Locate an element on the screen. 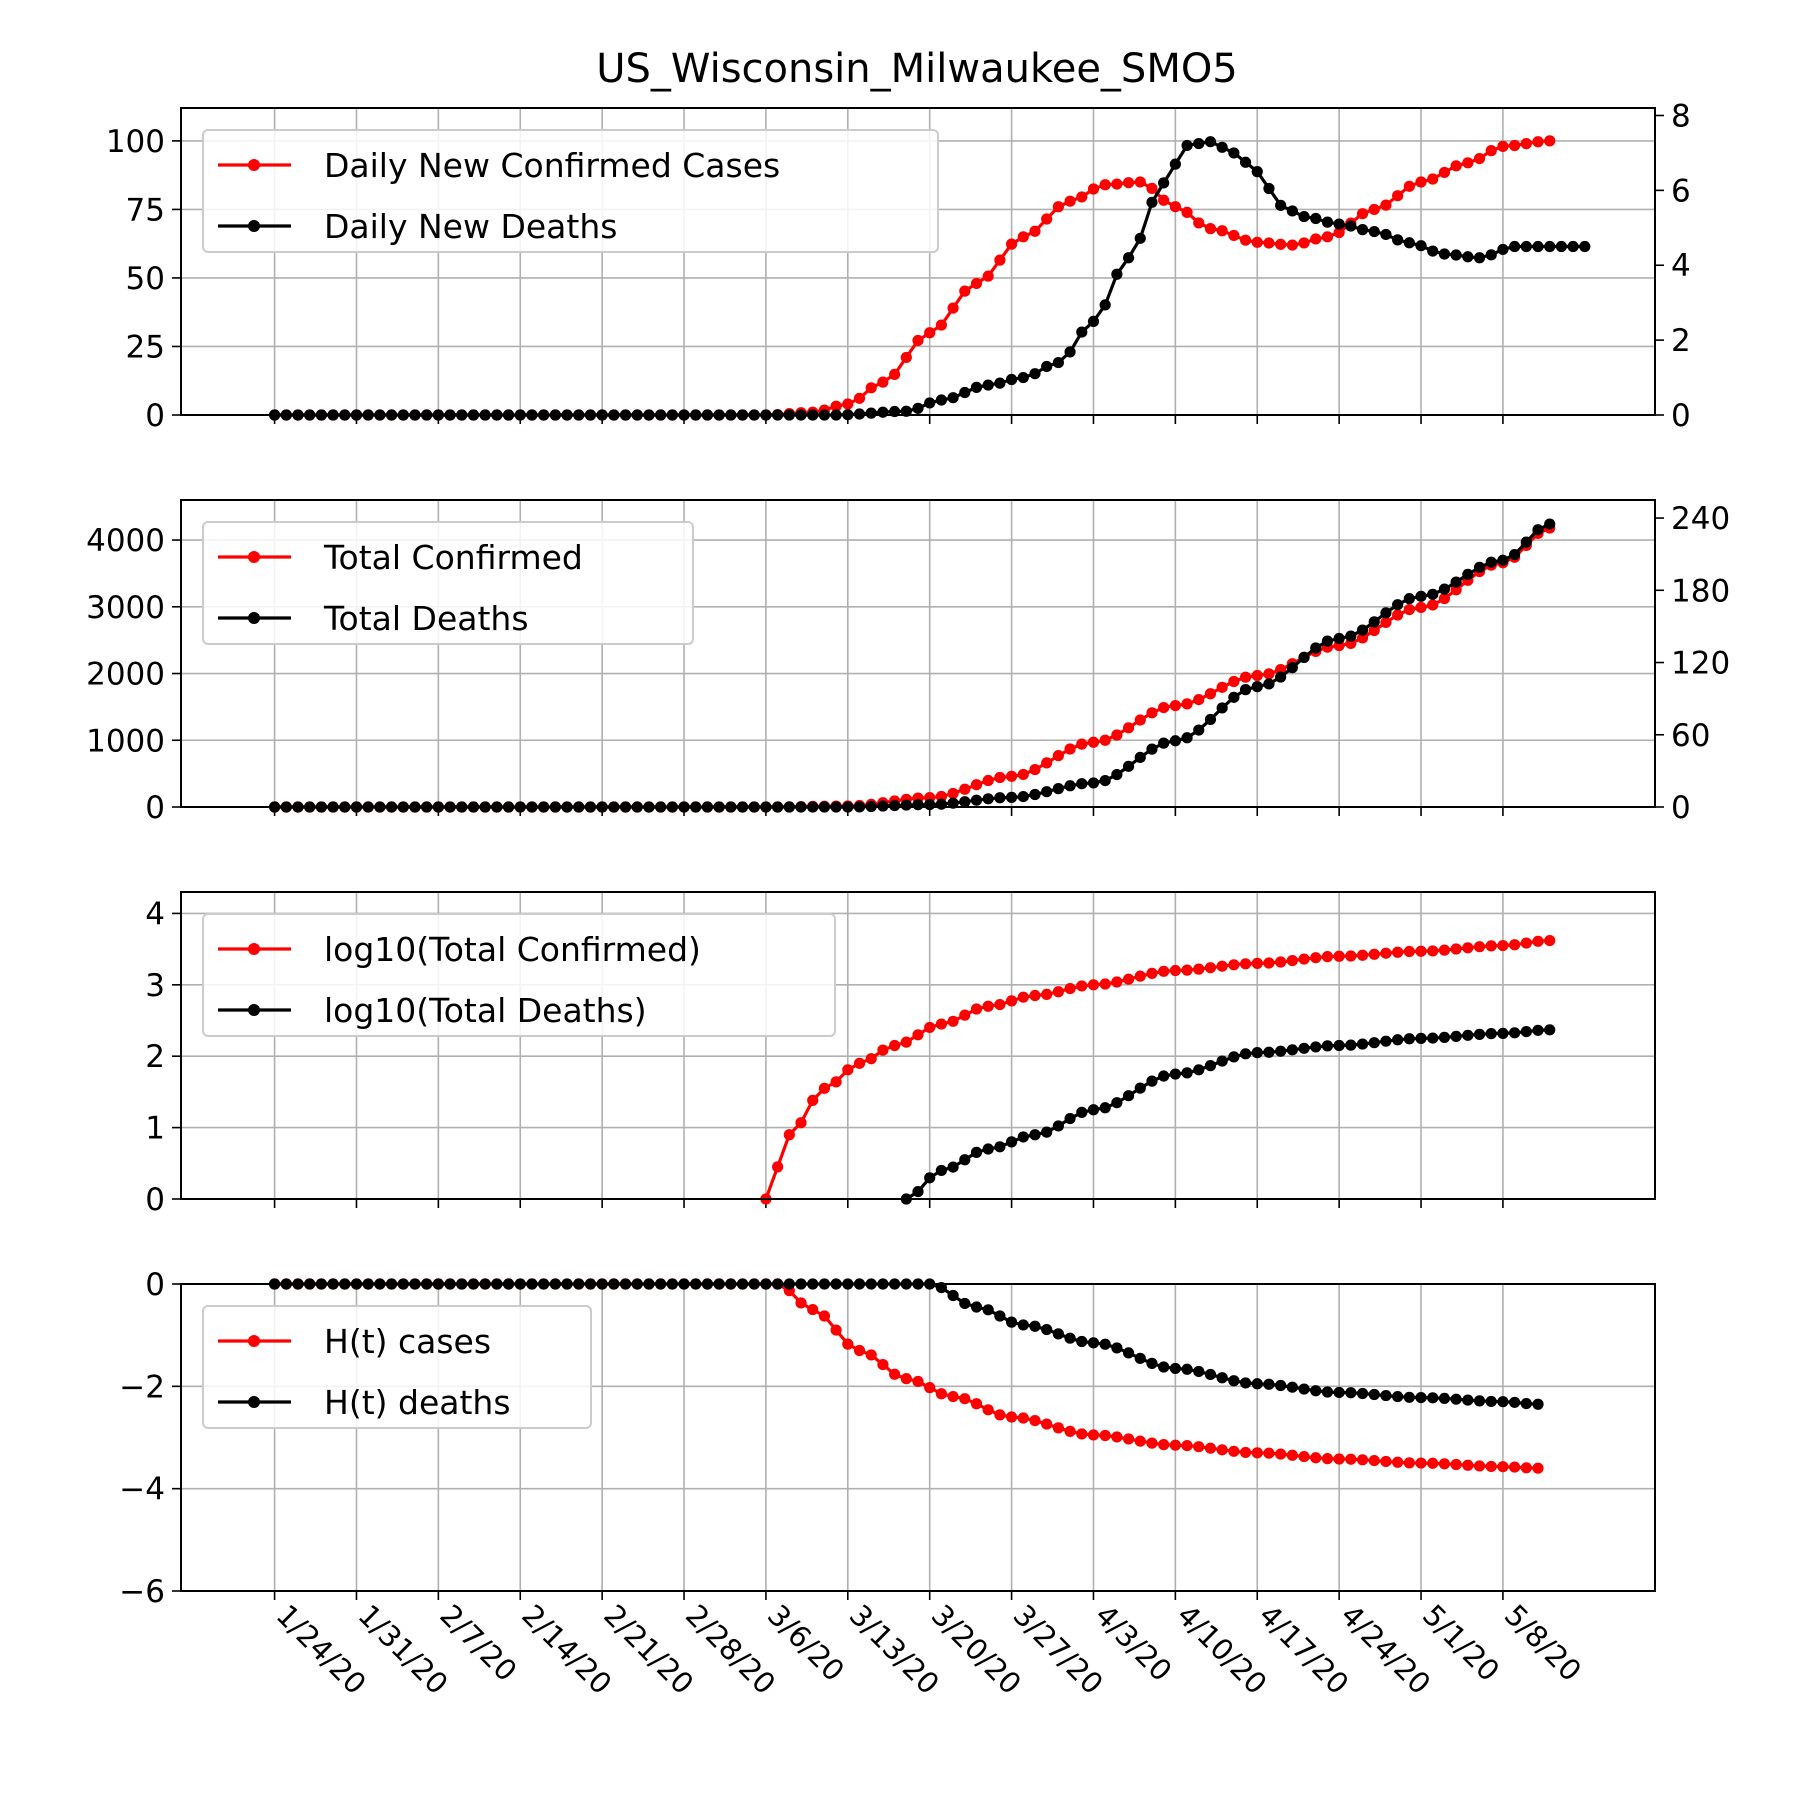  series-line is located at coordinates (1227, 1114).